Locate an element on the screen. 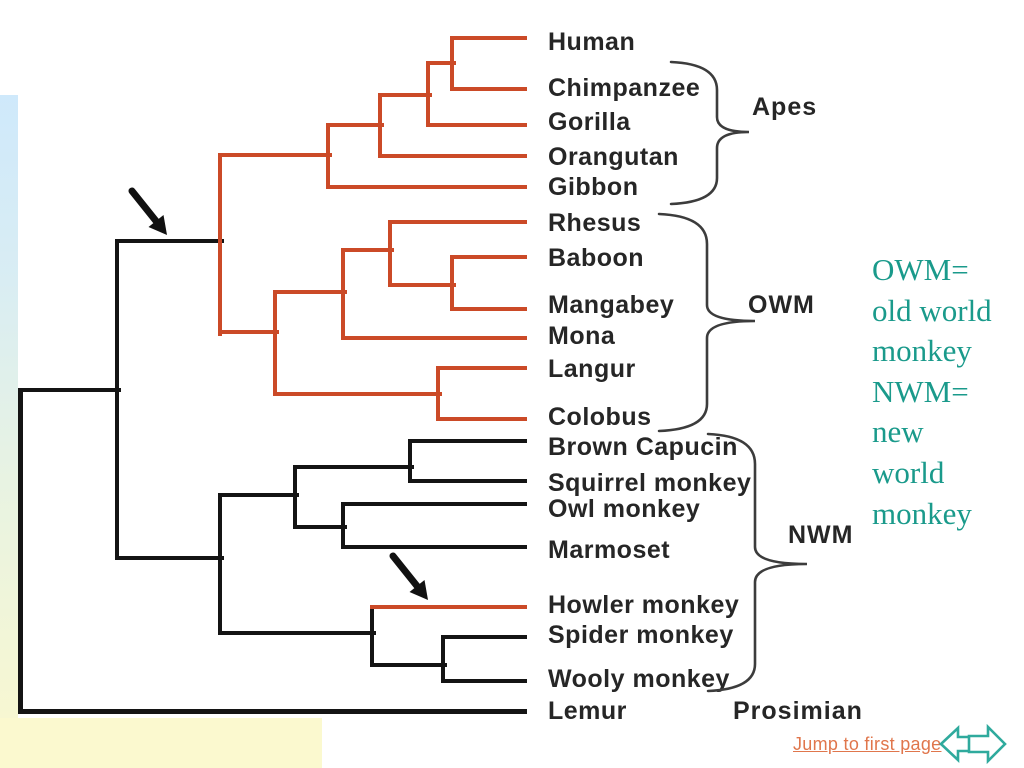 This screenshot has height=768, width=1024. page-nav-arrows is located at coordinates (973, 745).